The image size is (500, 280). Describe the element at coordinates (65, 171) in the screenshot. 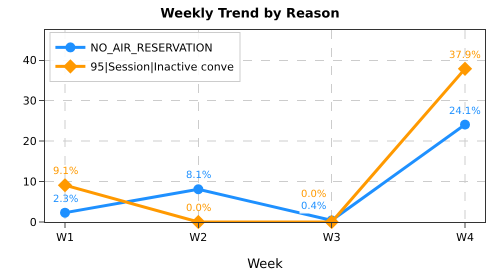

I see `data-label: 9.1%` at that location.